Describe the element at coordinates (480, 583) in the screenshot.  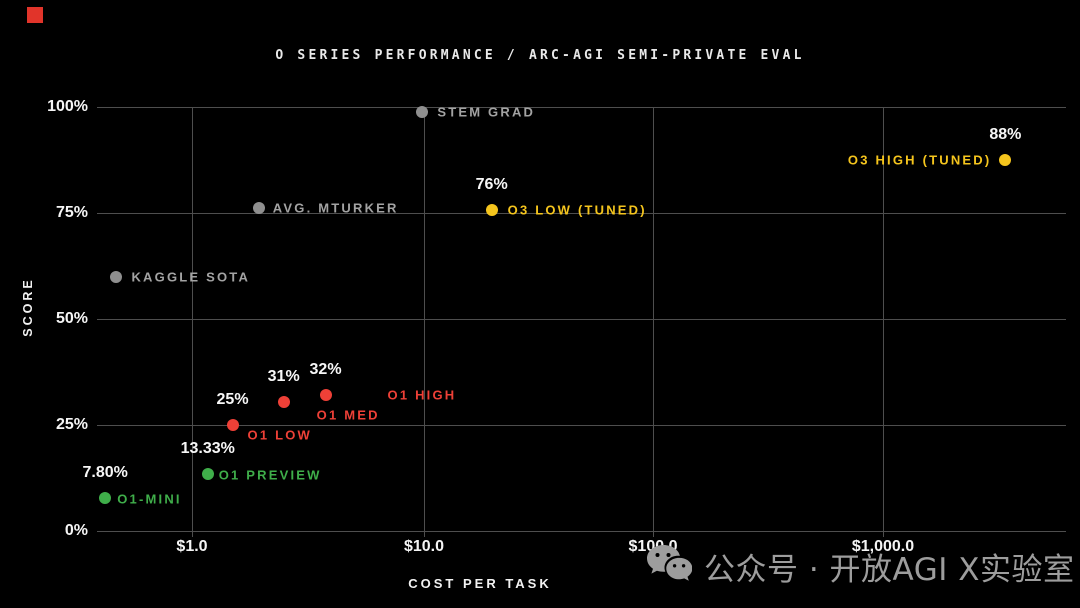
I see `x-axis-title: COST PER TASK` at that location.